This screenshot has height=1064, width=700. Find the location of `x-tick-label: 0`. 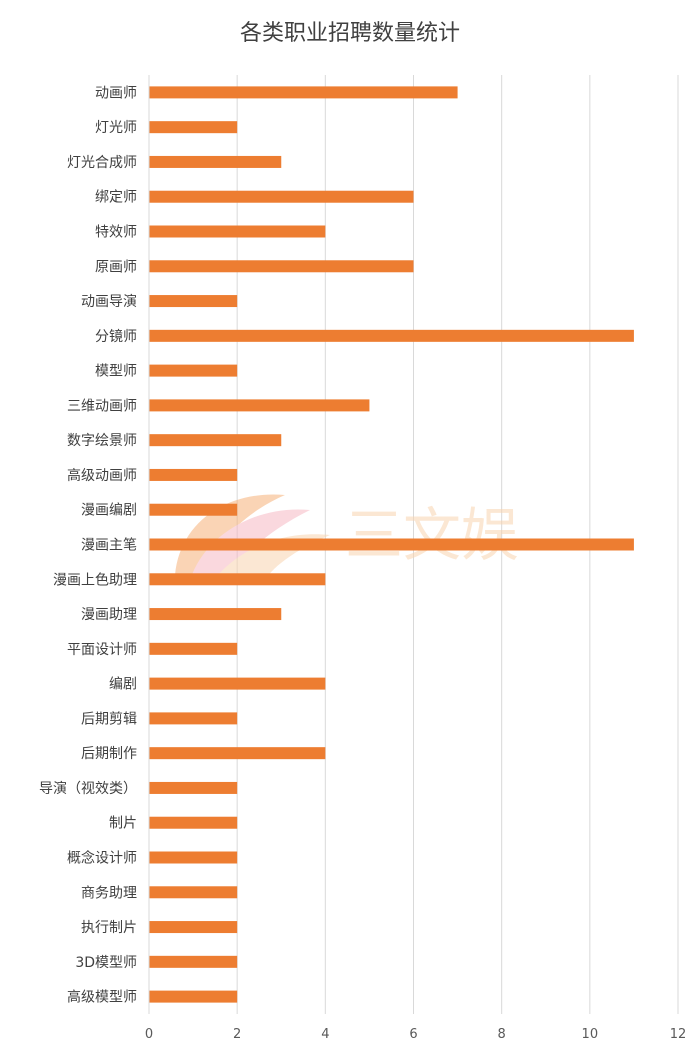

x-tick-label: 0 is located at coordinates (149, 1034).